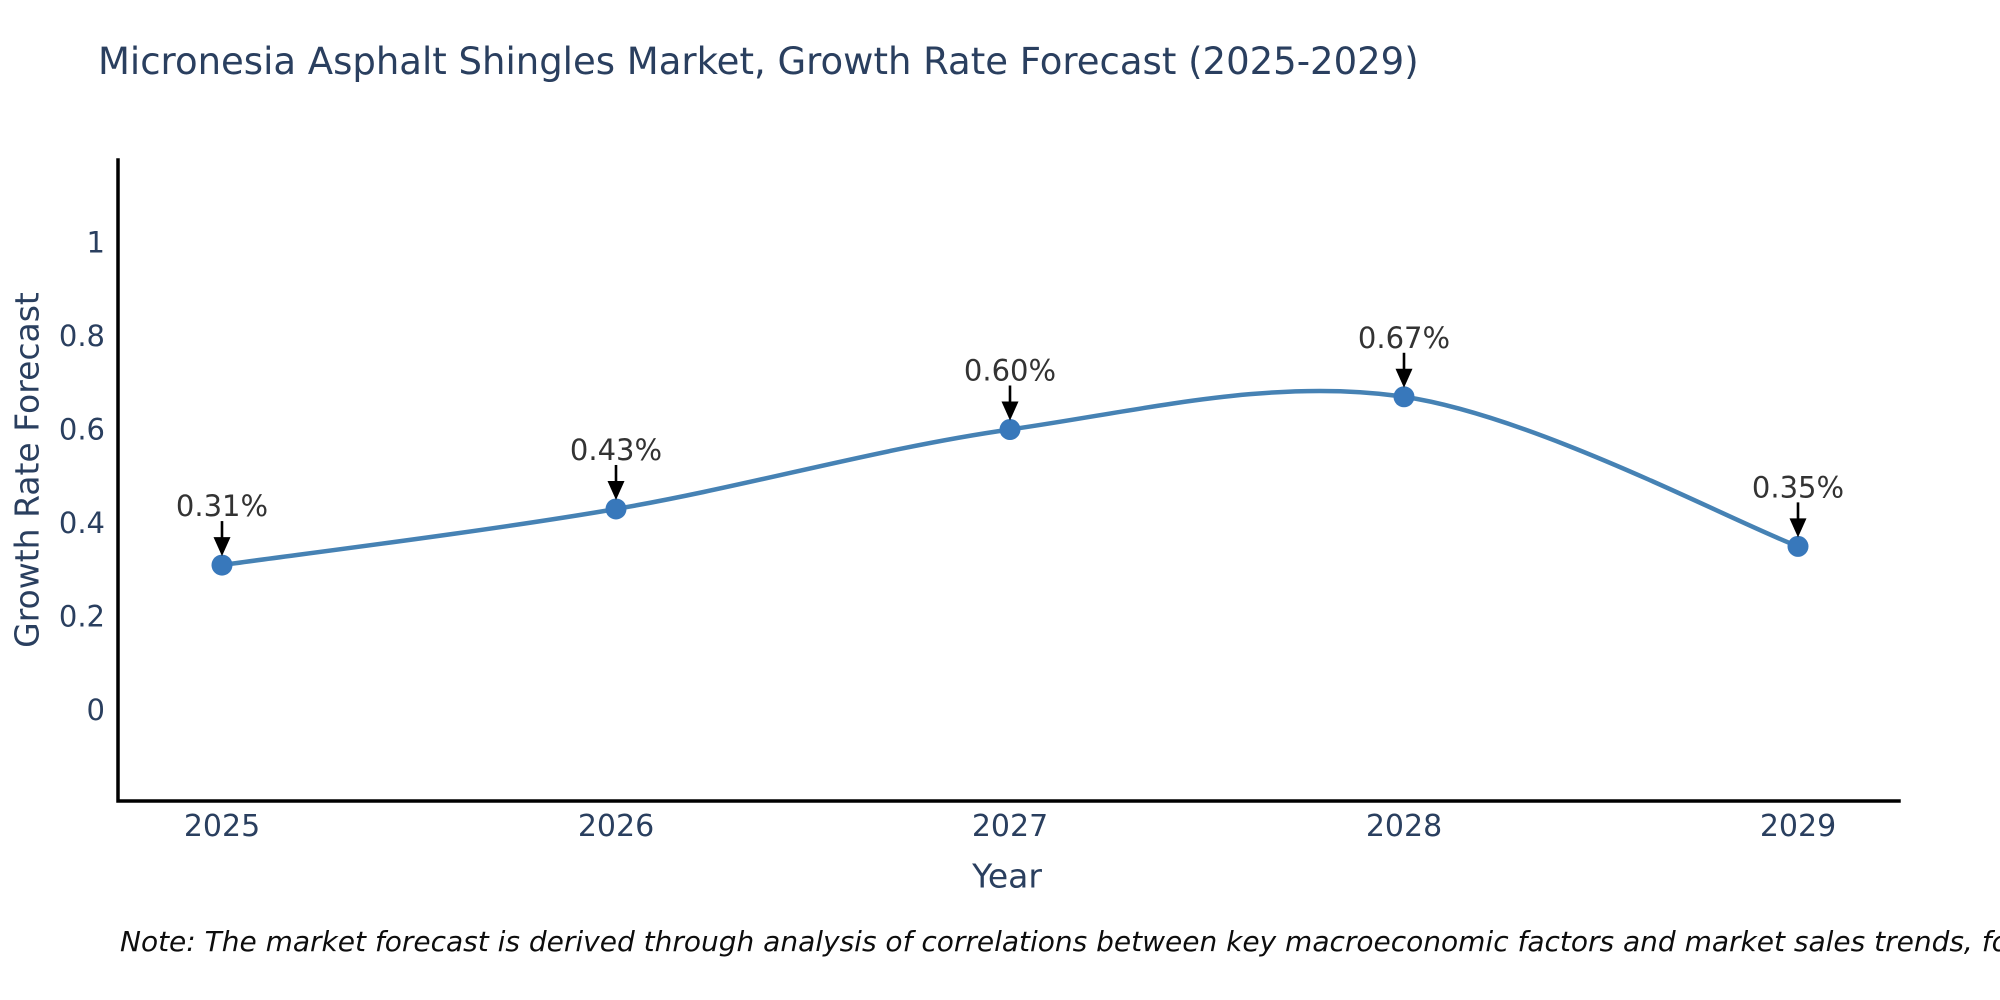 The image size is (2000, 1000). I want to click on point-annotation-label: 0.35%, so click(1798, 487).